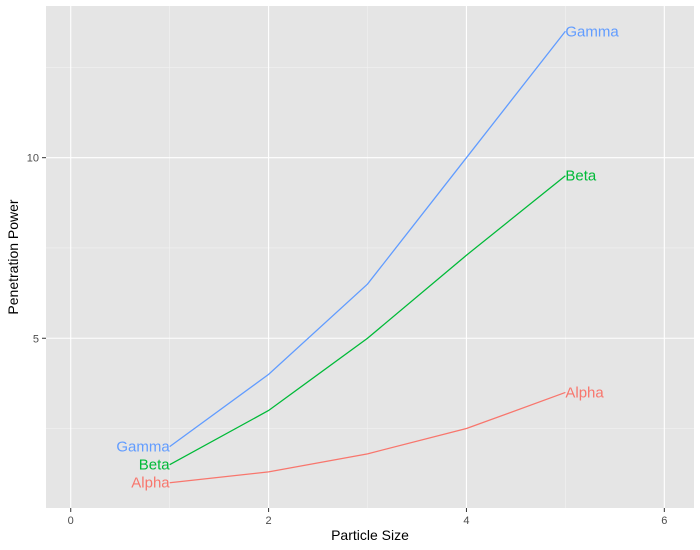  What do you see at coordinates (150, 483) in the screenshot?
I see `series-start-label-alpha: Alpha` at bounding box center [150, 483].